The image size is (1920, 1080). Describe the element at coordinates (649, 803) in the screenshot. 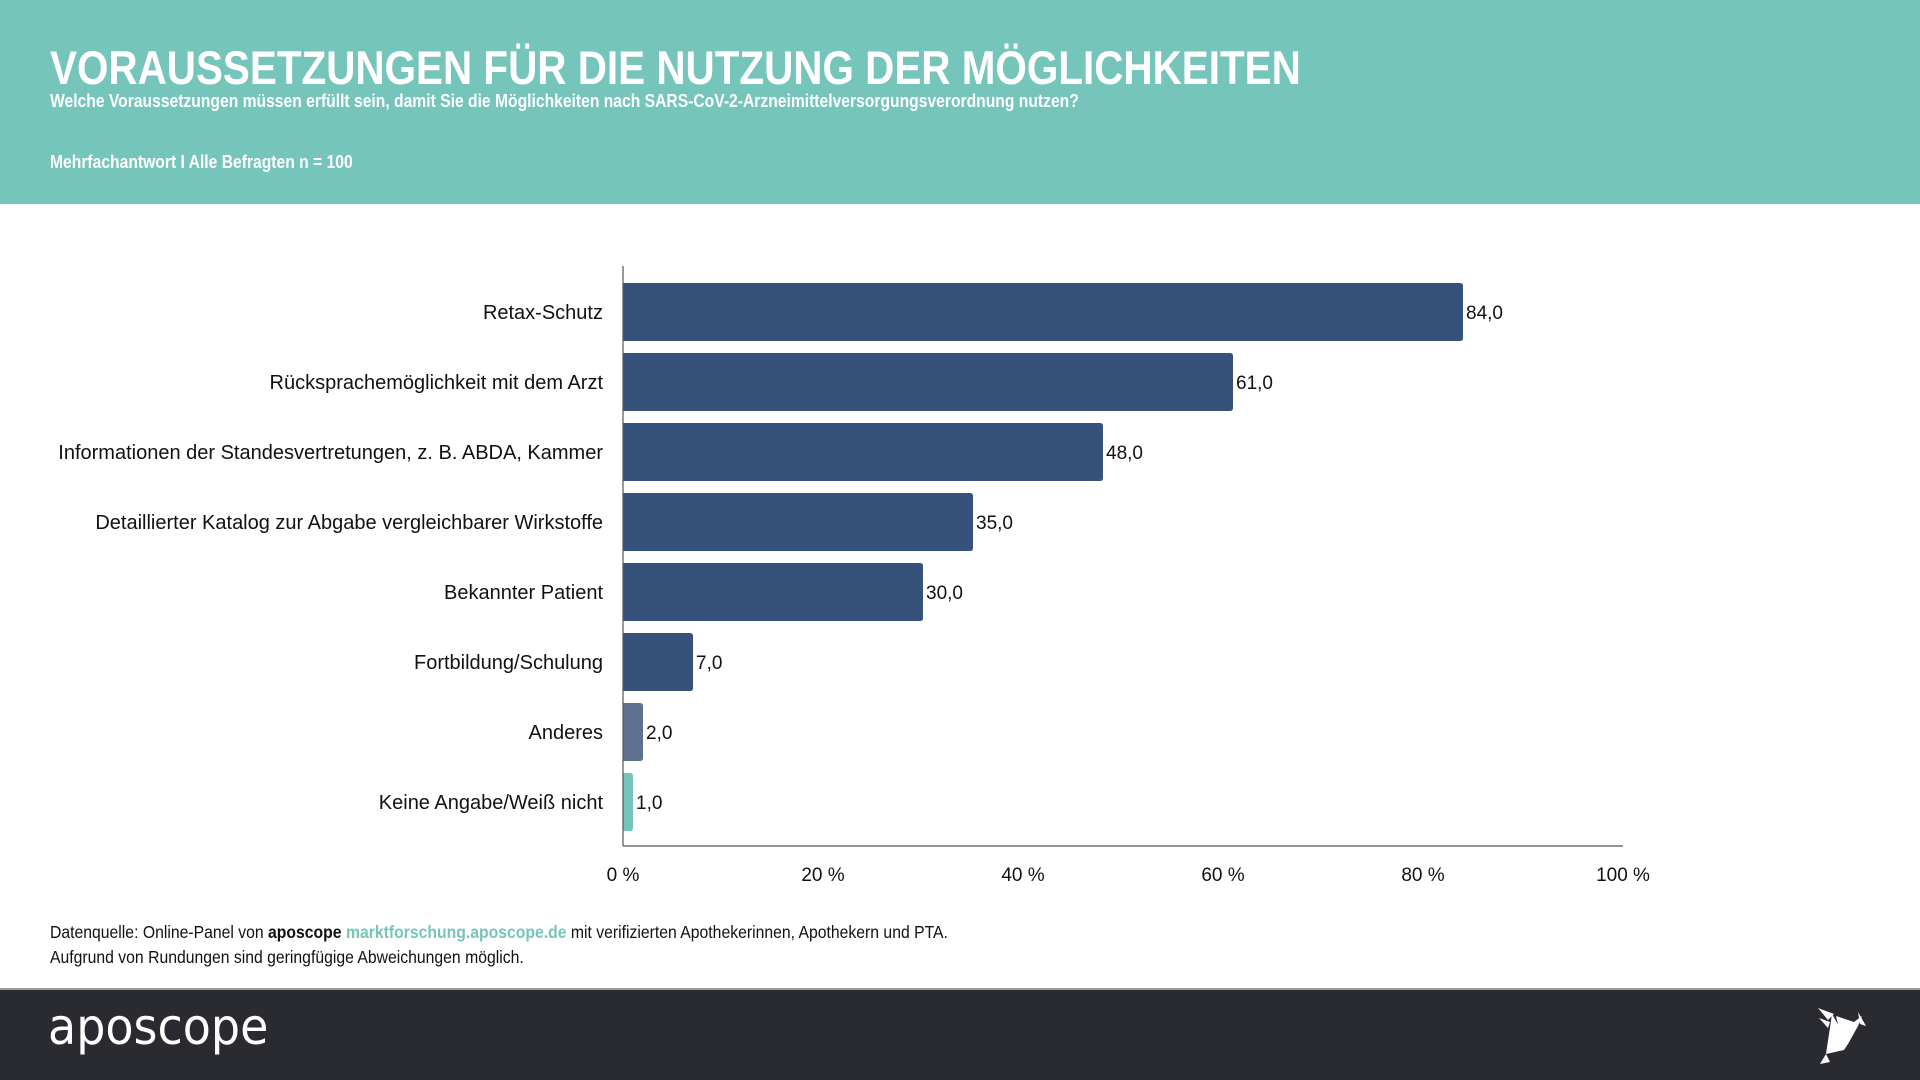

I see `value-label: 1,0` at that location.